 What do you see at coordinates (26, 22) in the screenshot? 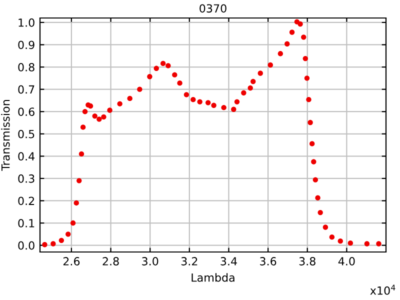
I see `y-tick-label: 1.0` at bounding box center [26, 22].